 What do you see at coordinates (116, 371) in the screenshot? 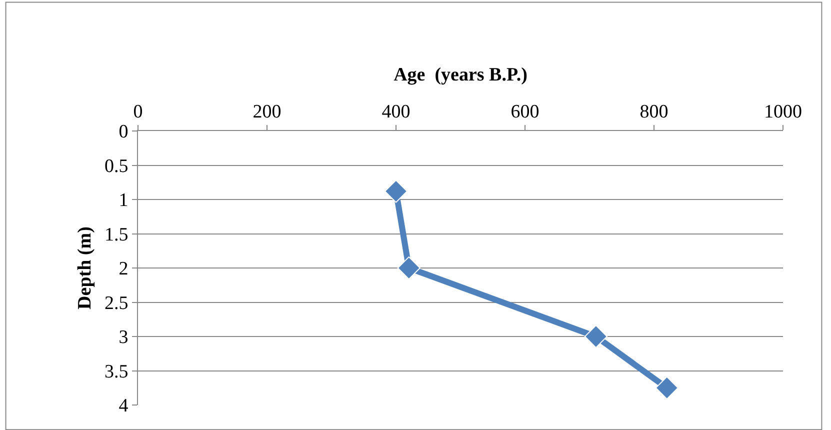
I see `y-tick-label: 3.5` at bounding box center [116, 371].